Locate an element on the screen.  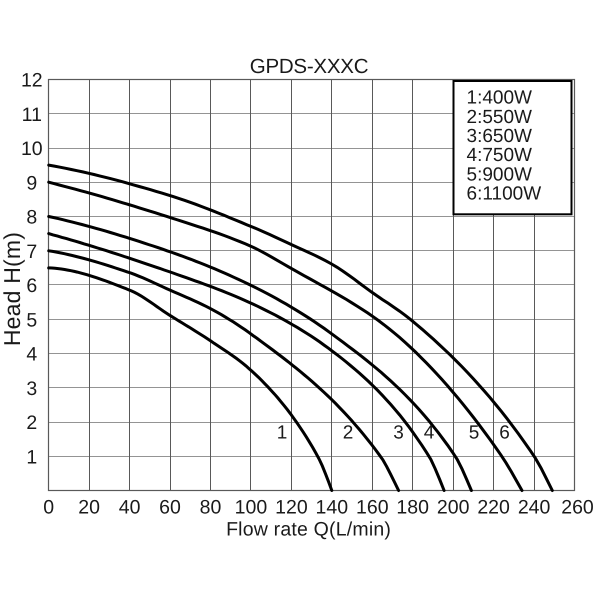
svg-text: 140 is located at coordinates (332, 507).